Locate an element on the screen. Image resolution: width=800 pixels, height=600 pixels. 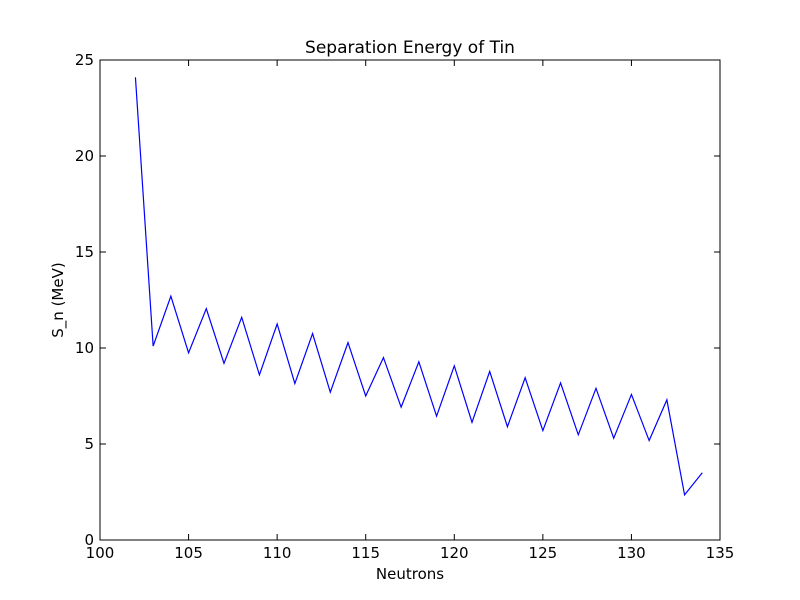
x-tick-label: 100 is located at coordinates (100, 553).